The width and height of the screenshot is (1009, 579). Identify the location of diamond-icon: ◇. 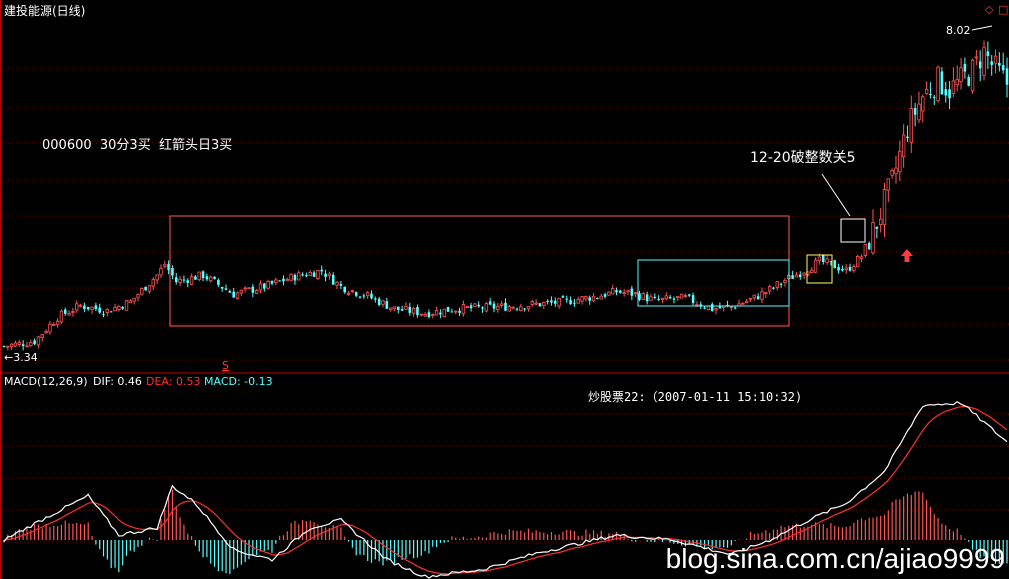
(989, 9).